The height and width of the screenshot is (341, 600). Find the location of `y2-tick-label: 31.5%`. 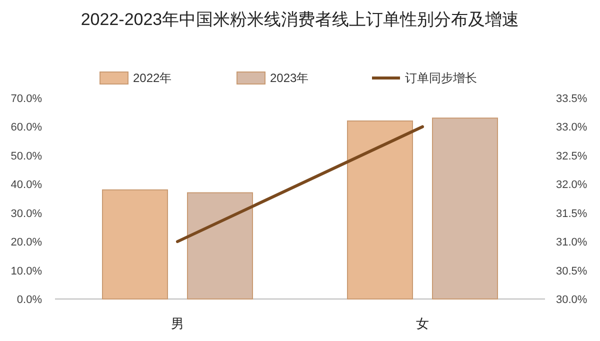

y2-tick-label: 31.5% is located at coordinates (572, 214).